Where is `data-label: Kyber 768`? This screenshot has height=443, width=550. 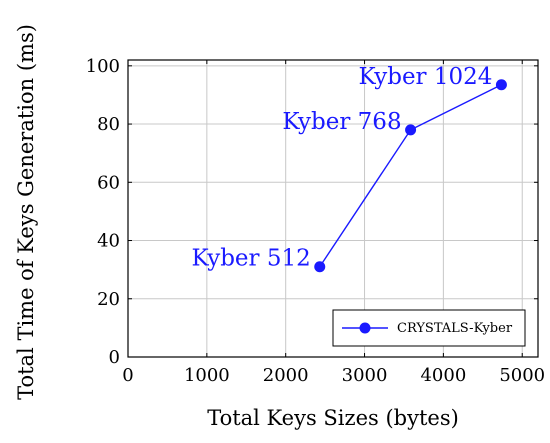
data-label: Kyber 768 is located at coordinates (341, 122).